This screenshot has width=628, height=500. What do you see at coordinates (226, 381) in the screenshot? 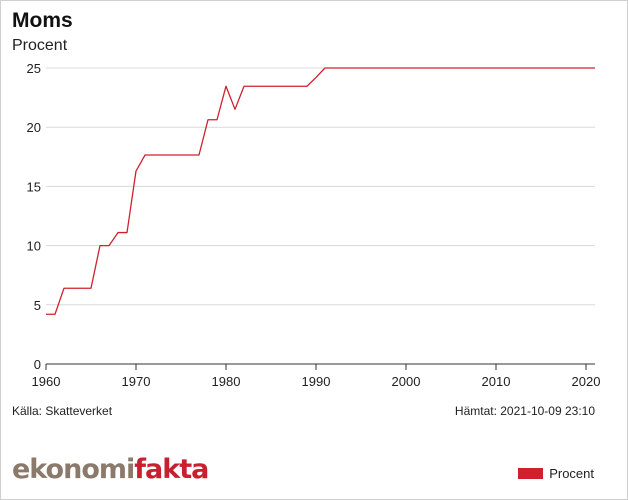
I see `x-tick-label: 1980` at bounding box center [226, 381].